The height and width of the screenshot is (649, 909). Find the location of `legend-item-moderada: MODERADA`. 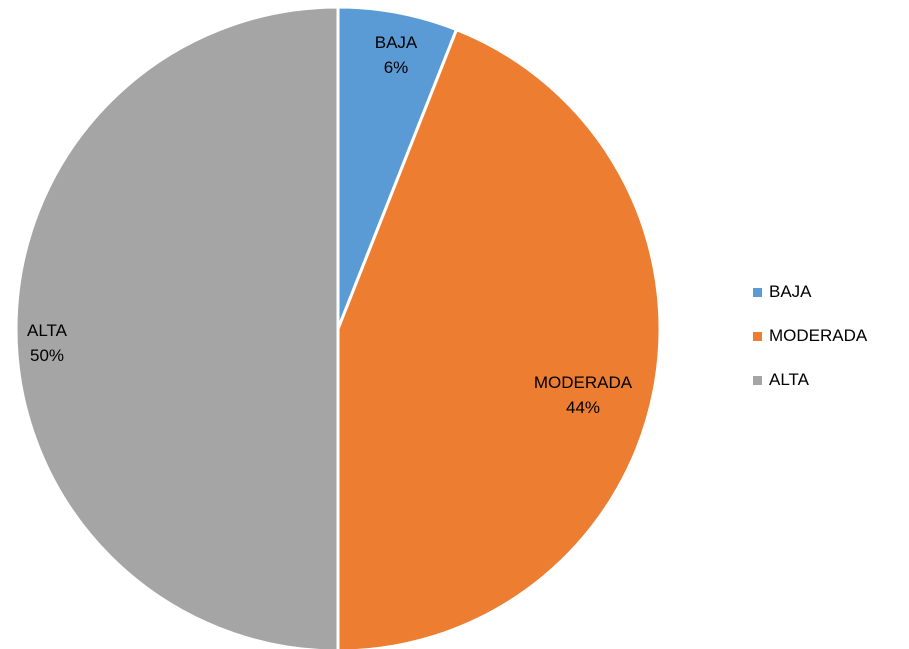

legend-item-moderada: MODERADA is located at coordinates (810, 336).